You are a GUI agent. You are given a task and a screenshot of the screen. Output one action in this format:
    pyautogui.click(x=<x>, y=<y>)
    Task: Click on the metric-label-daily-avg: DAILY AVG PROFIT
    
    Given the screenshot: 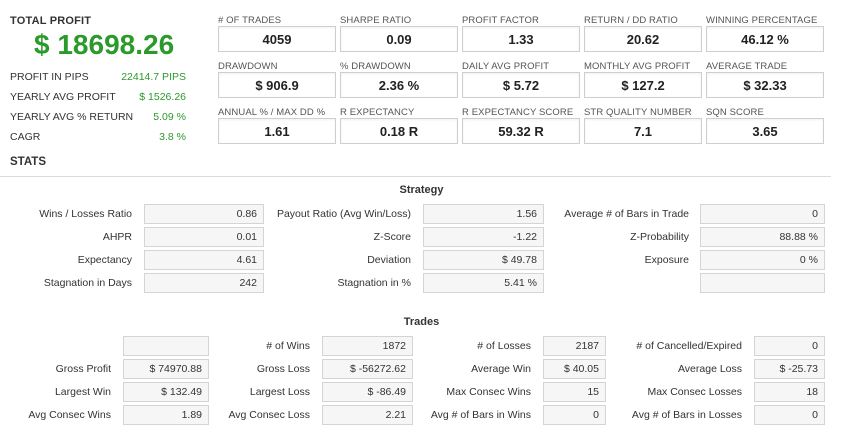 What is the action you would take?
    pyautogui.click(x=506, y=66)
    